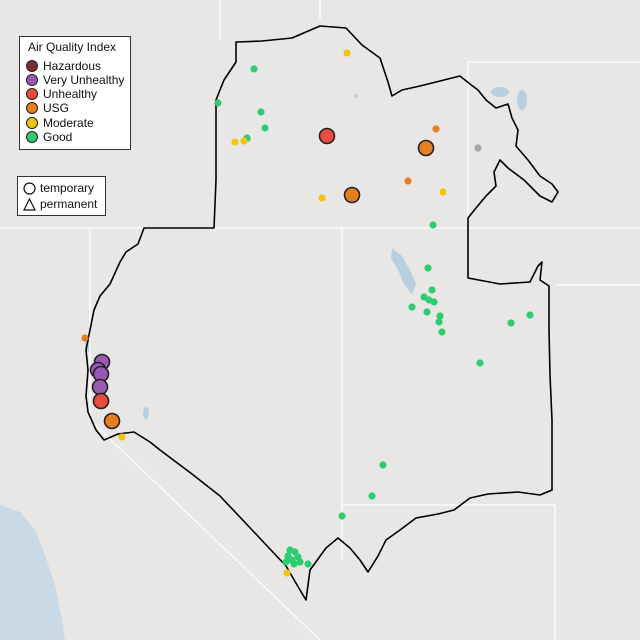 The height and width of the screenshot is (640, 640). I want to click on legend-item-usg: USG, so click(47, 108).